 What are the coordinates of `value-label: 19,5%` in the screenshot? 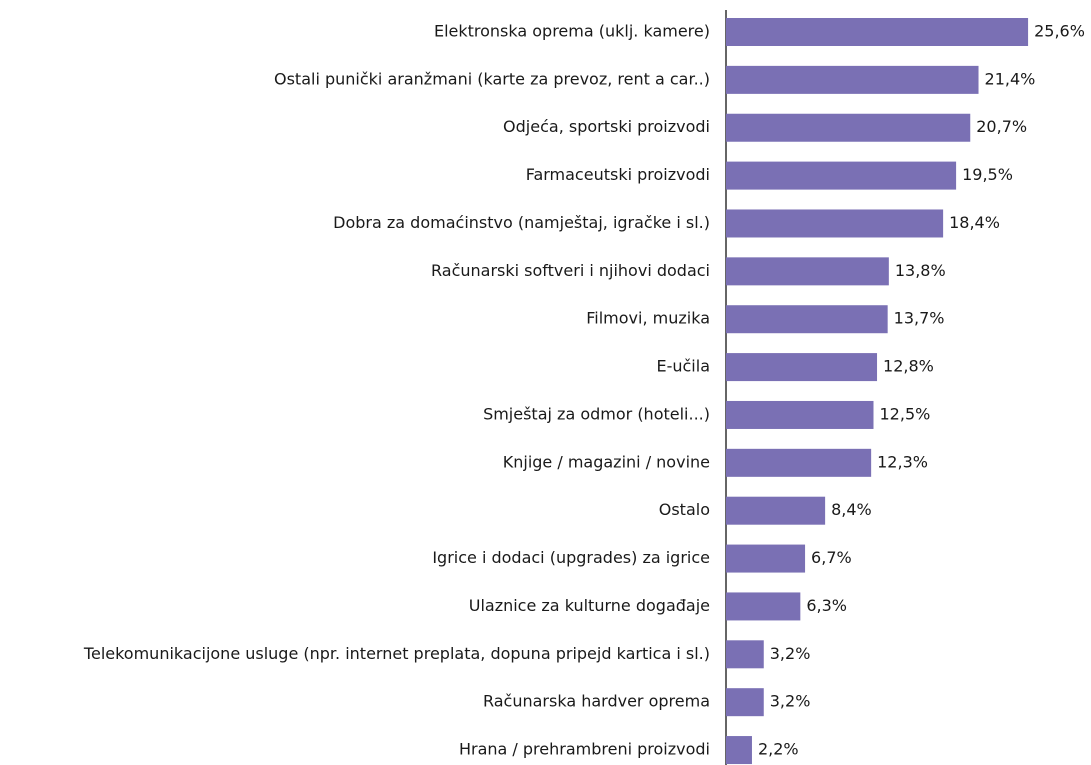 It's located at (987, 174).